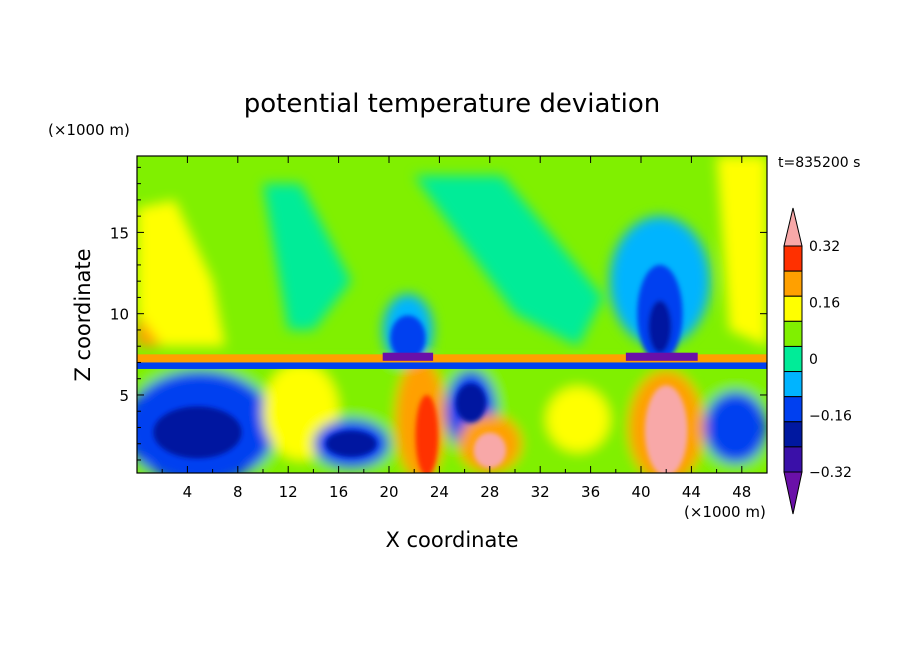 This screenshot has height=654, width=904. Describe the element at coordinates (830, 473) in the screenshot. I see `colorbar-label: −0.32` at that location.